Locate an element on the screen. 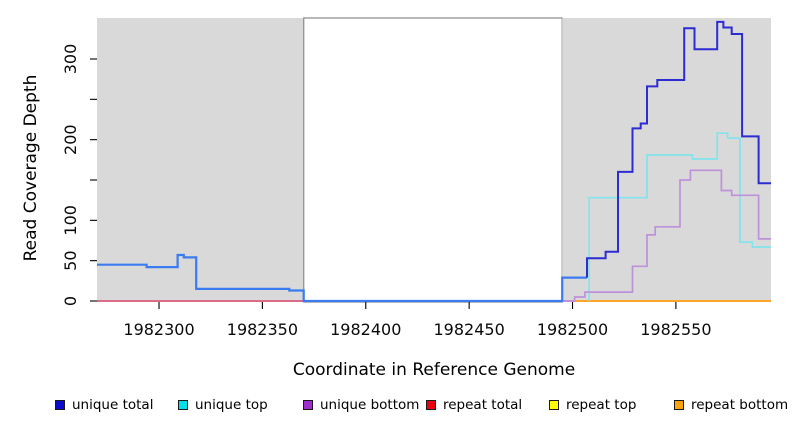 The image size is (792, 432). line-unique-bottom is located at coordinates (666, 235).